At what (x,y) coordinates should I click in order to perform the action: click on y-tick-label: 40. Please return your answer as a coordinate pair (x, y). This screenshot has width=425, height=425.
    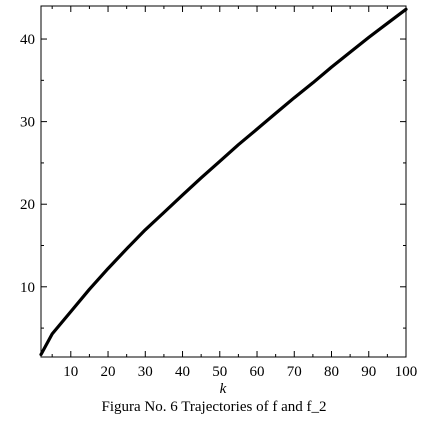
    Looking at the image, I should click on (27, 40).